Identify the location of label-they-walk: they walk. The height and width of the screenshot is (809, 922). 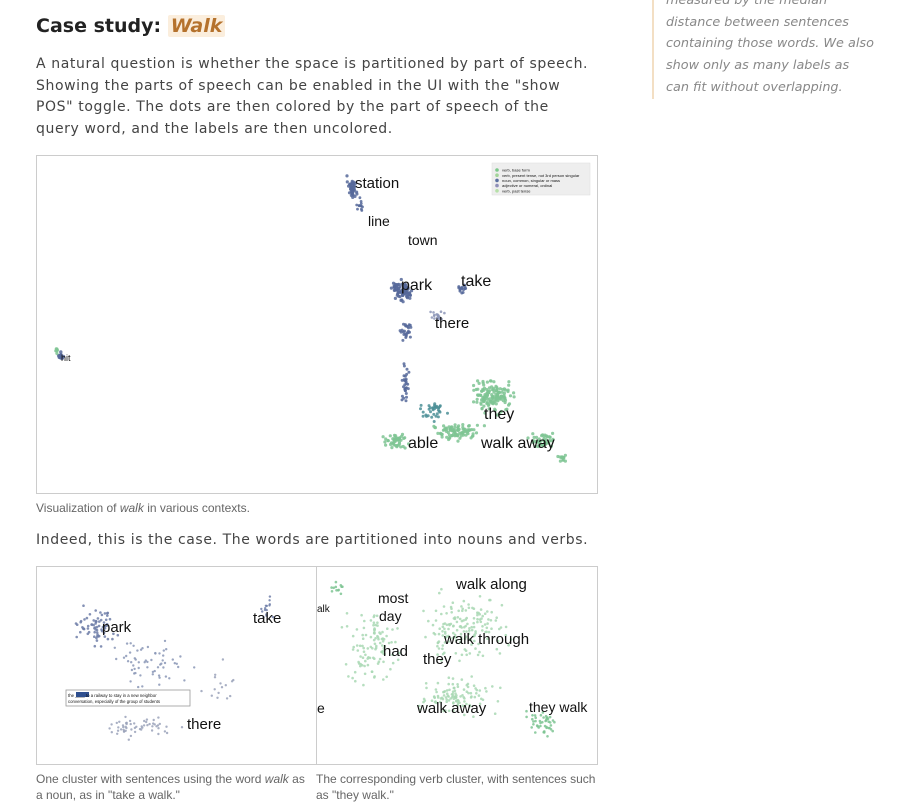
(558, 707).